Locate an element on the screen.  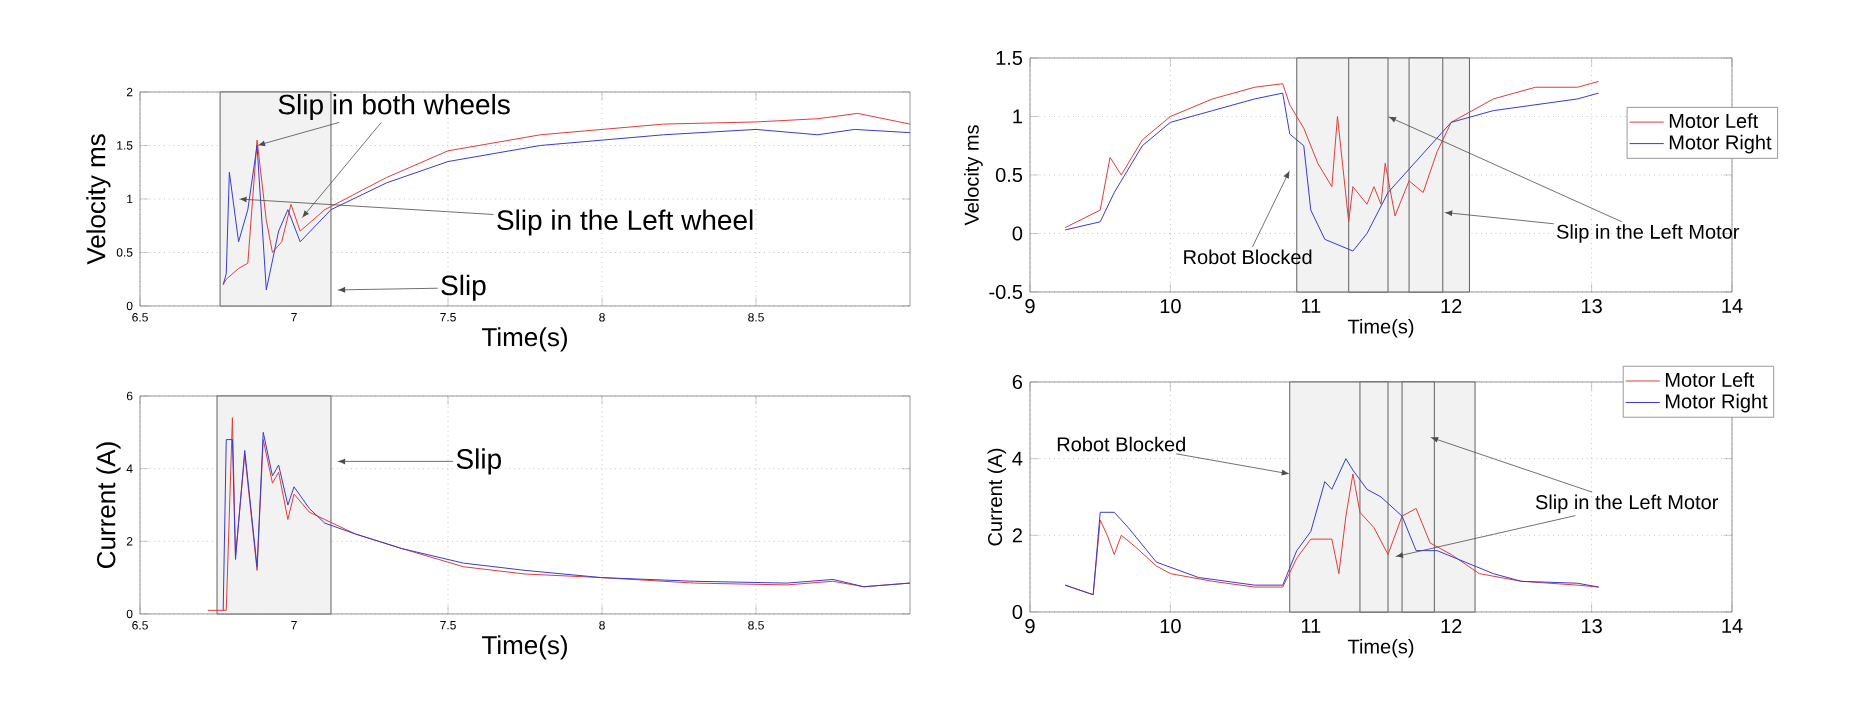
y-tick-label: 6 is located at coordinates (1017, 382).